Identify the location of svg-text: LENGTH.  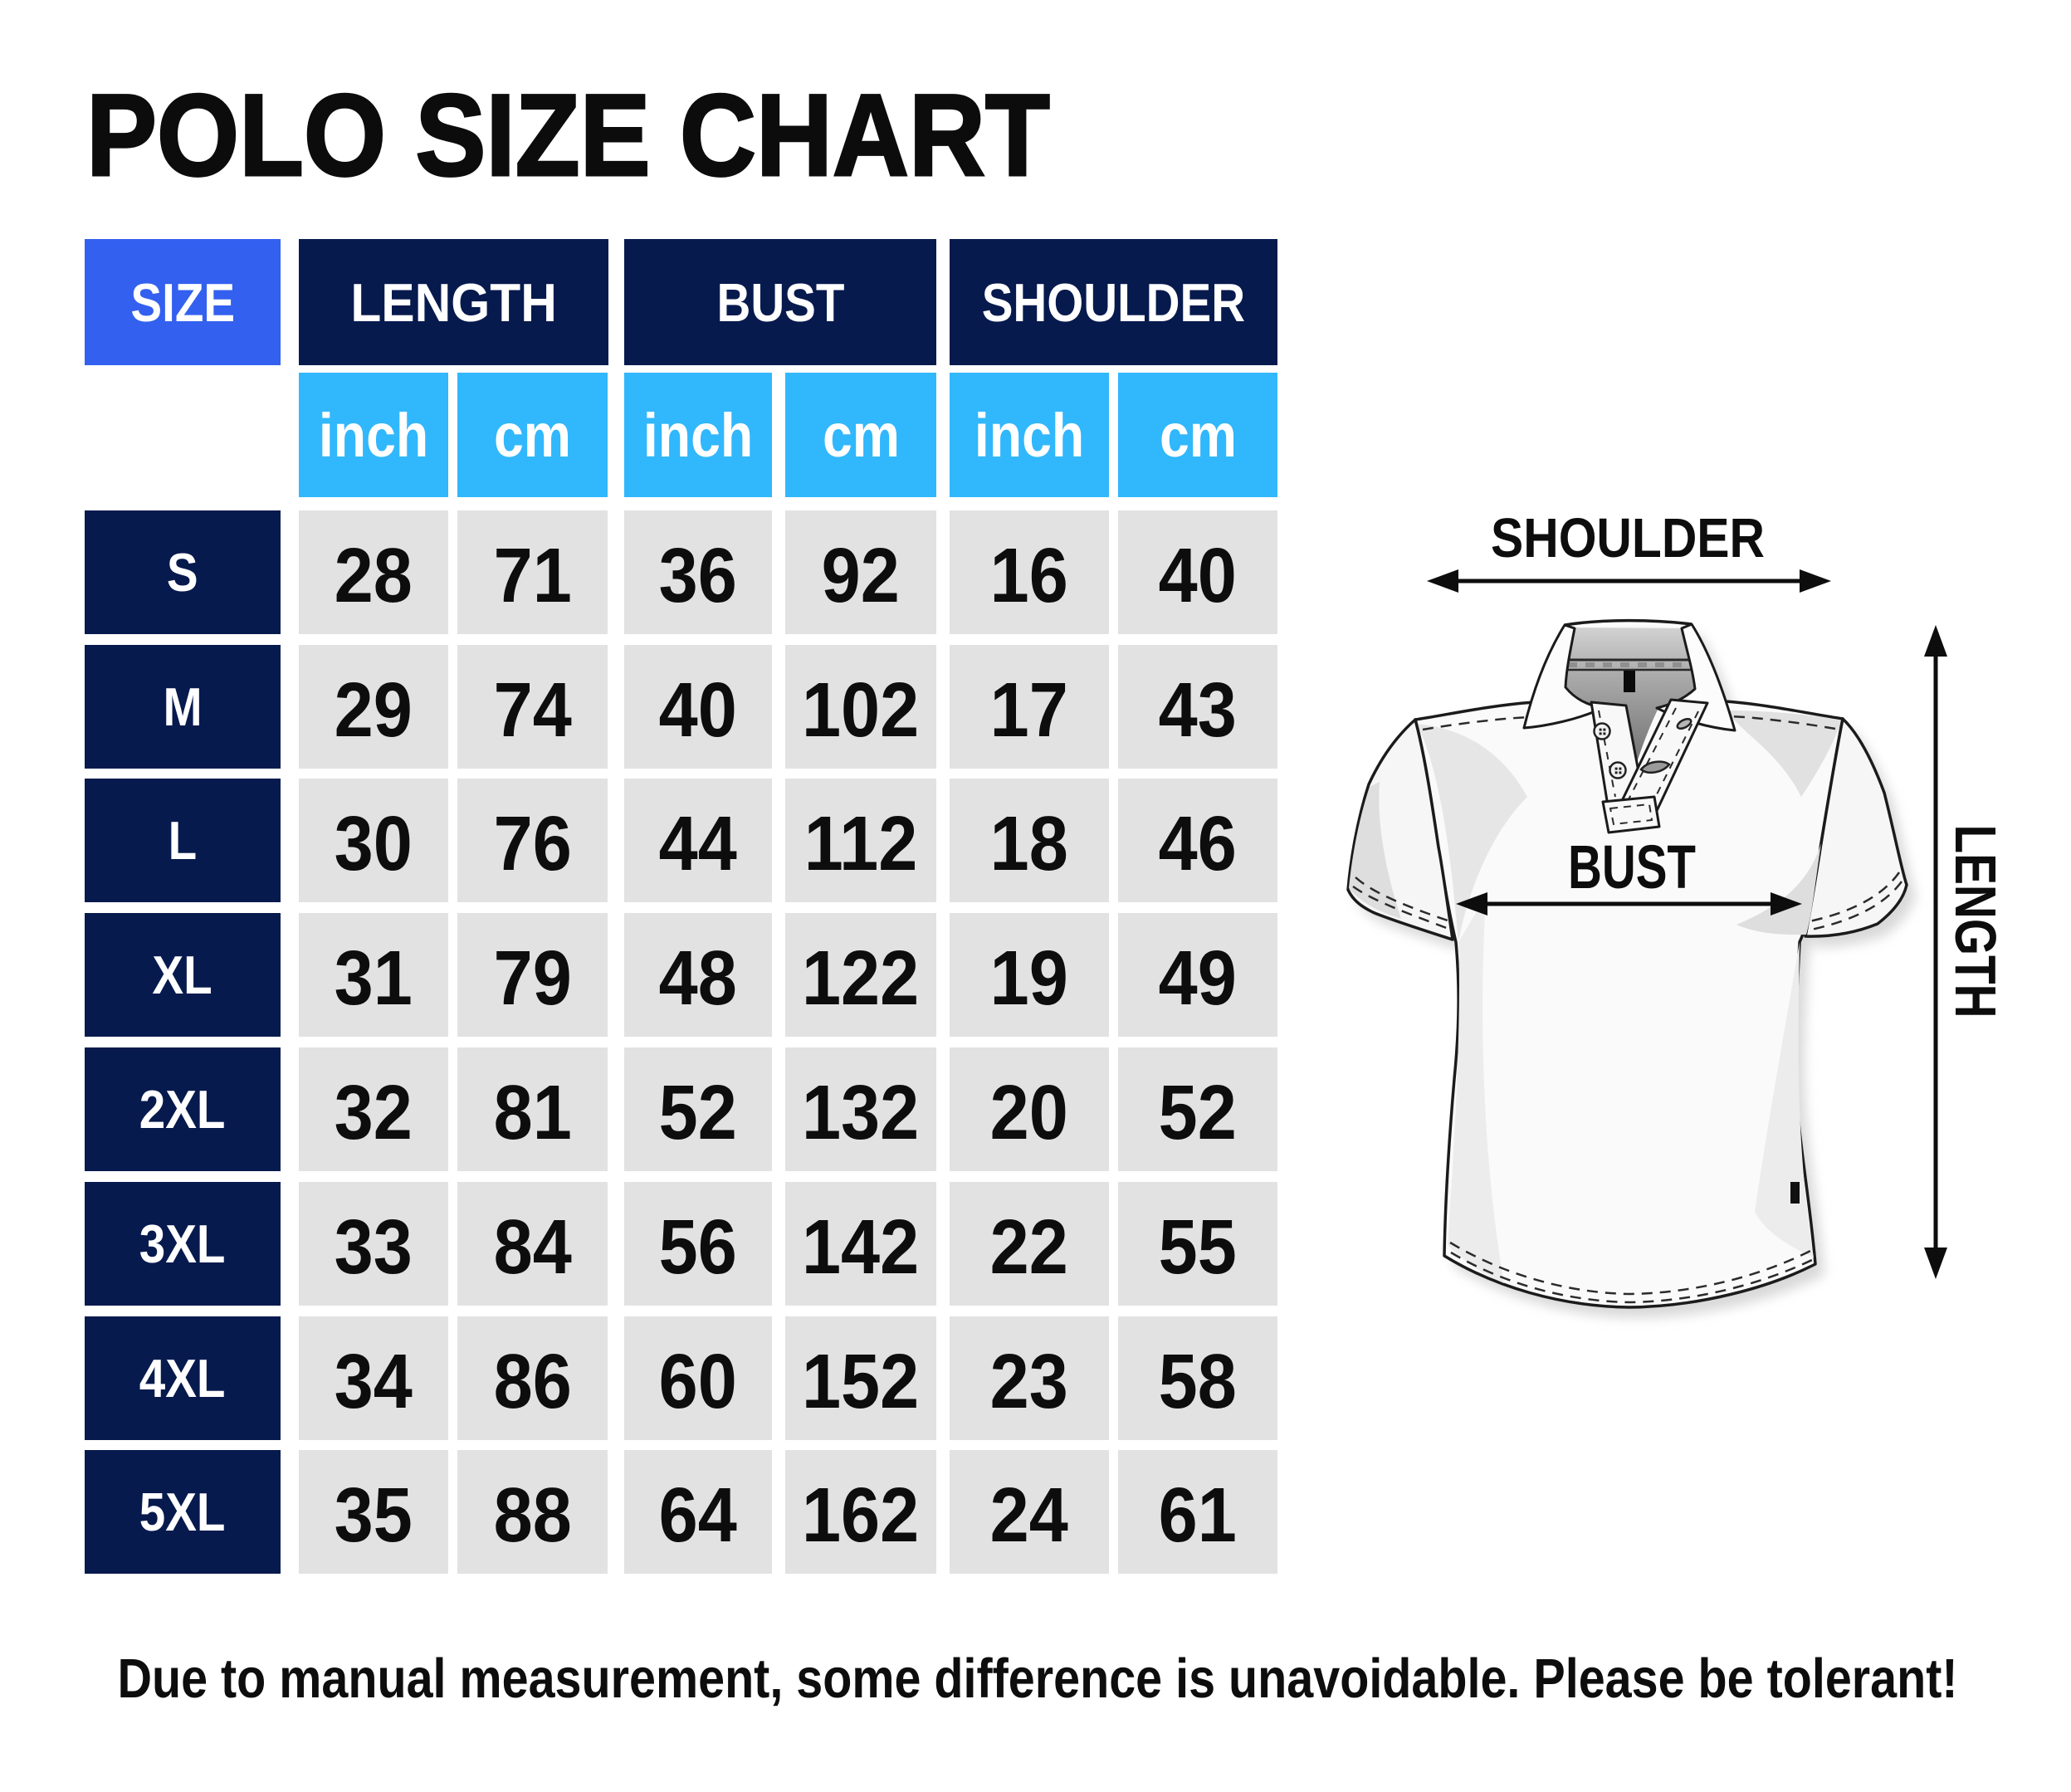
(1975, 921).